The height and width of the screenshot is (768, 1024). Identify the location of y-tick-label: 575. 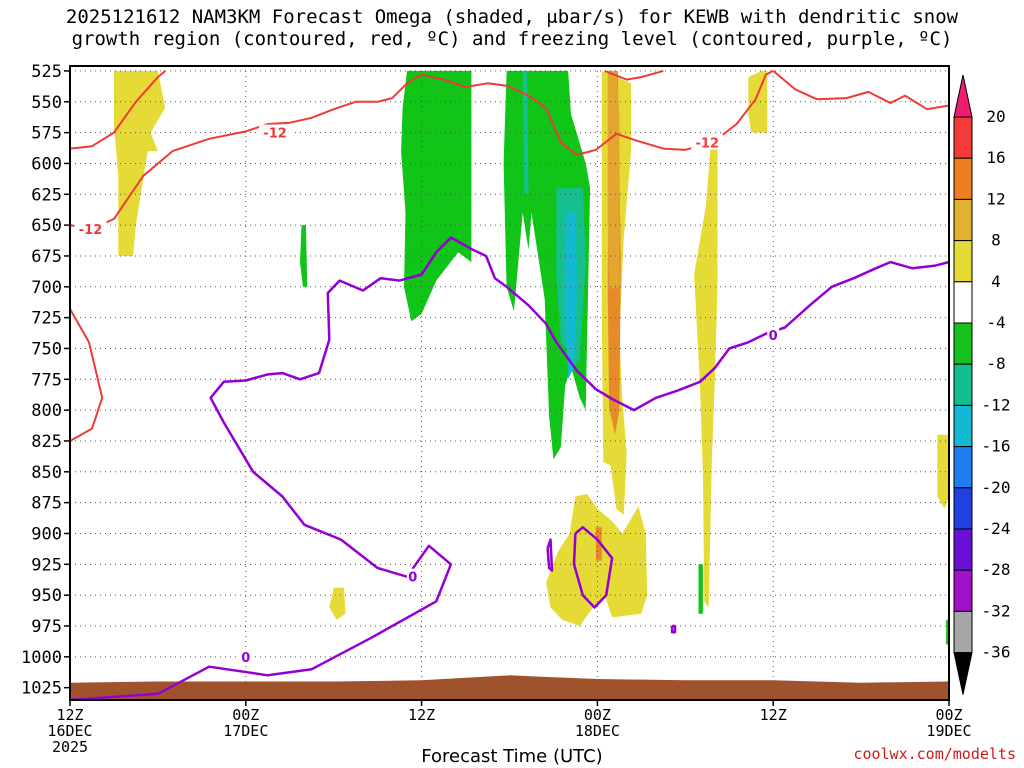
(46, 134).